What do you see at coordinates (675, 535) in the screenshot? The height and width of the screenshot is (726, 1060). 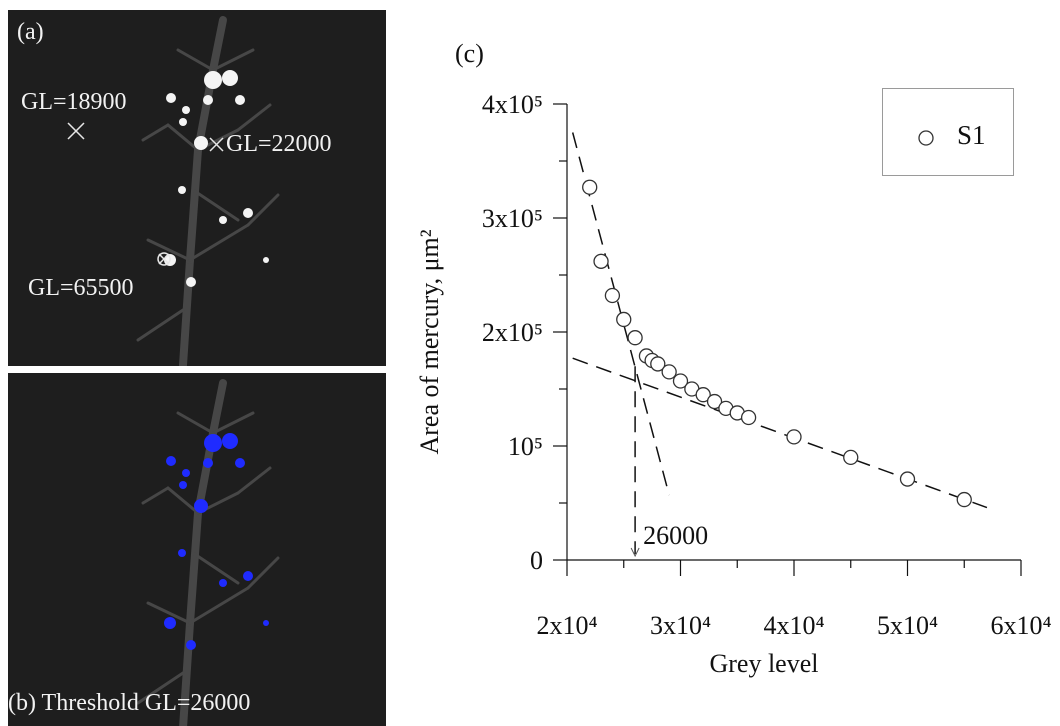 I see `threshold-annotation: 26000` at bounding box center [675, 535].